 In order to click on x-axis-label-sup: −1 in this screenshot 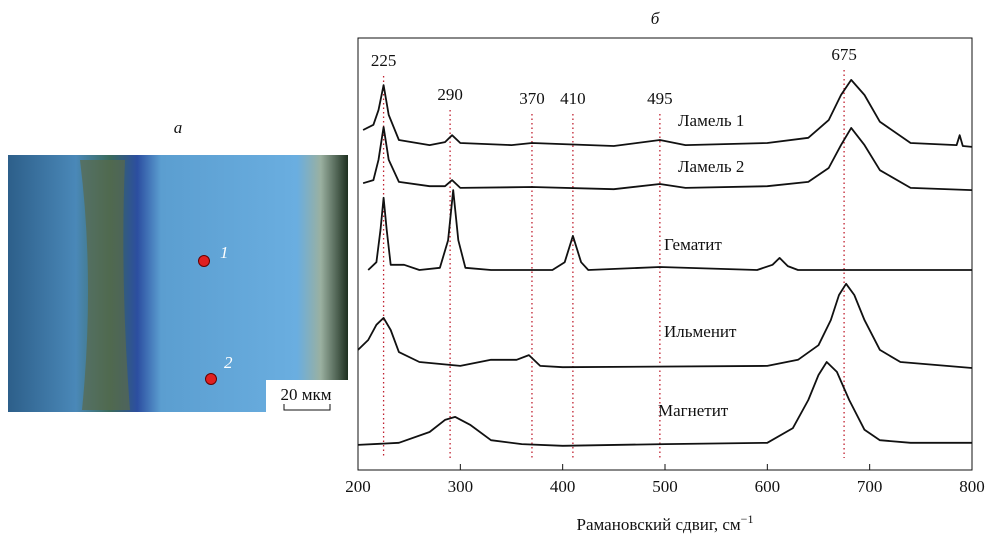, I will do `click(747, 519)`.